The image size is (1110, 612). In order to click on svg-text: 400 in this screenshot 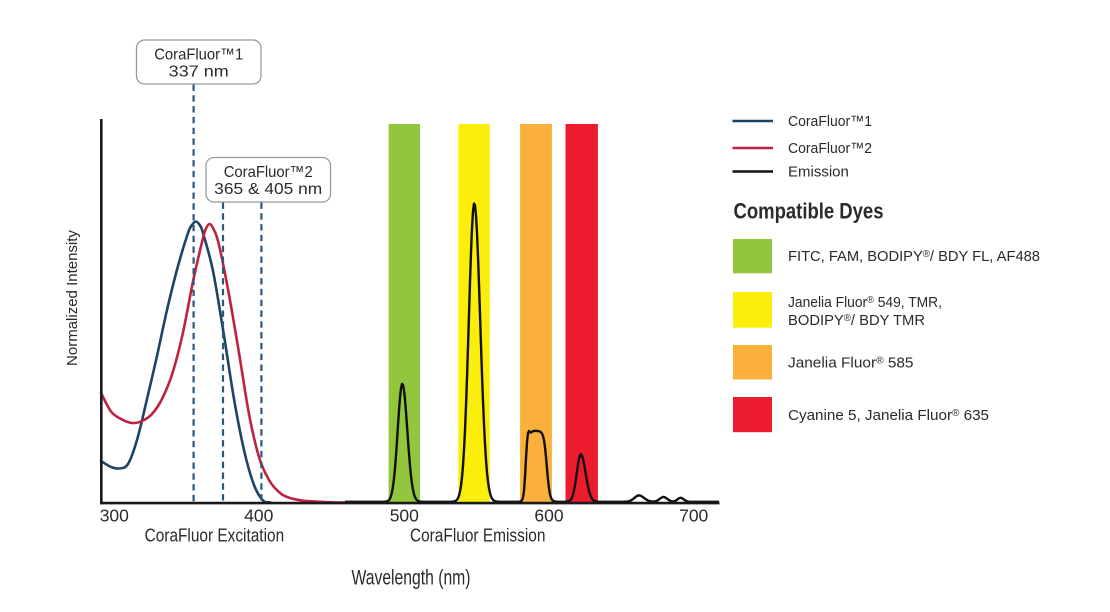, I will do `click(258, 516)`.